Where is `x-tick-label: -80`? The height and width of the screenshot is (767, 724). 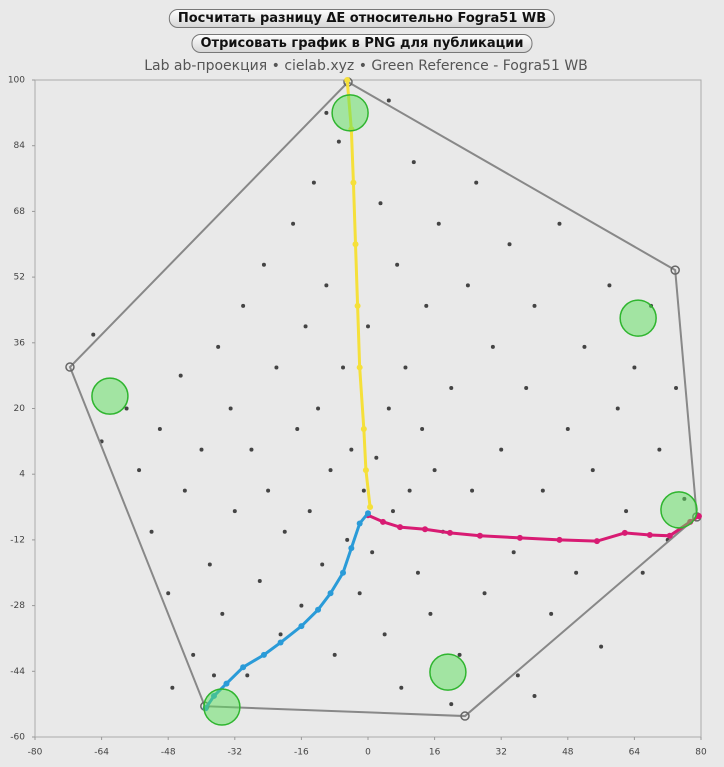 x-tick-label: -80 is located at coordinates (35, 753).